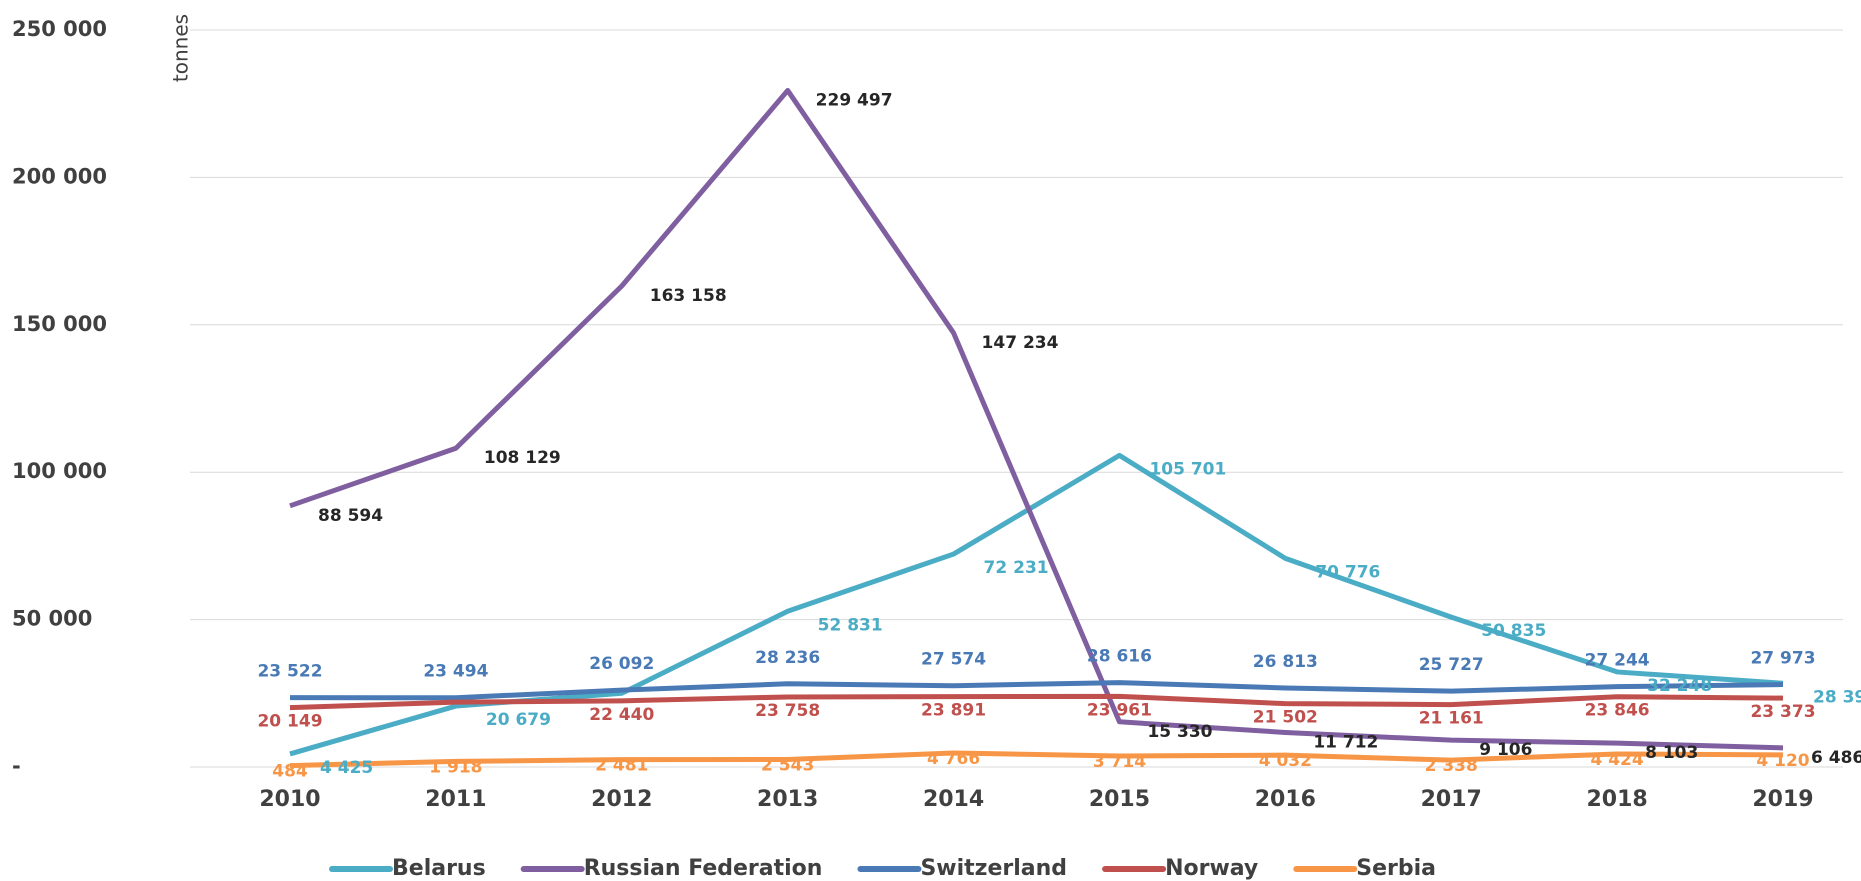 The height and width of the screenshot is (881, 1861). I want to click on x-tick-label: 2019, so click(1782, 799).